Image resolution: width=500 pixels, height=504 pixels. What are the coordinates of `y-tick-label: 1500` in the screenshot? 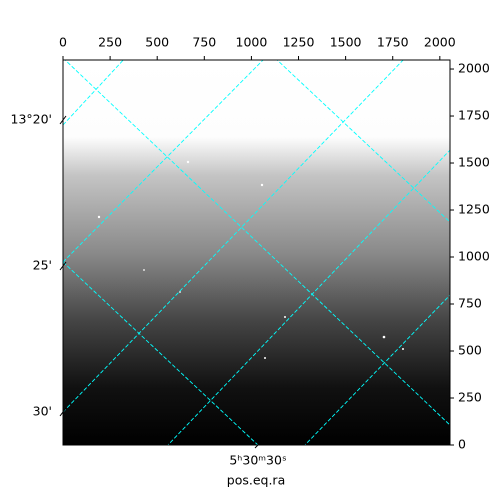 It's located at (474, 162).